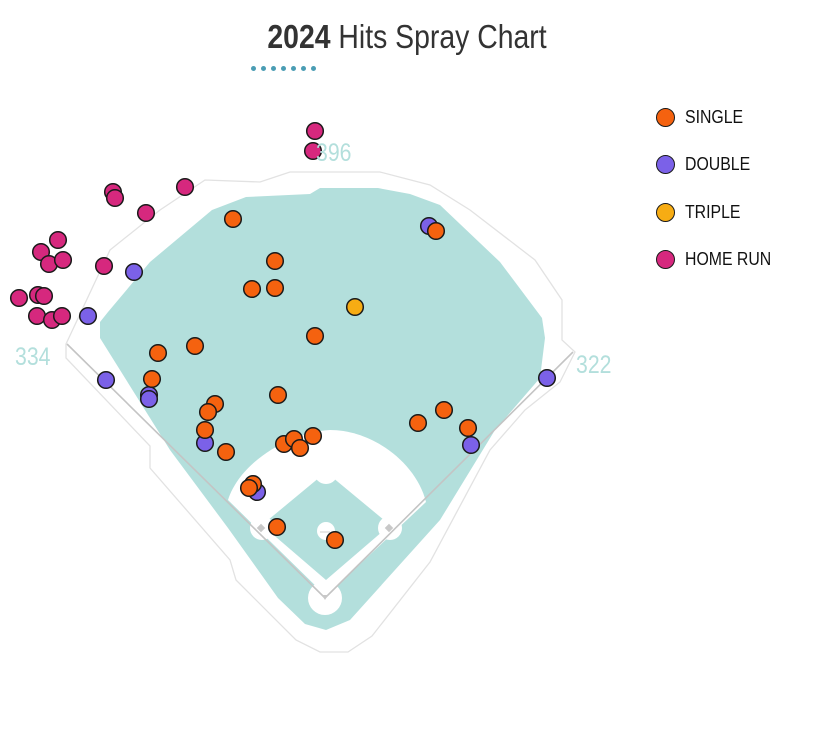 The width and height of the screenshot is (814, 732). I want to click on chart-title: 2024 Hits Spray Chart, so click(407, 37).